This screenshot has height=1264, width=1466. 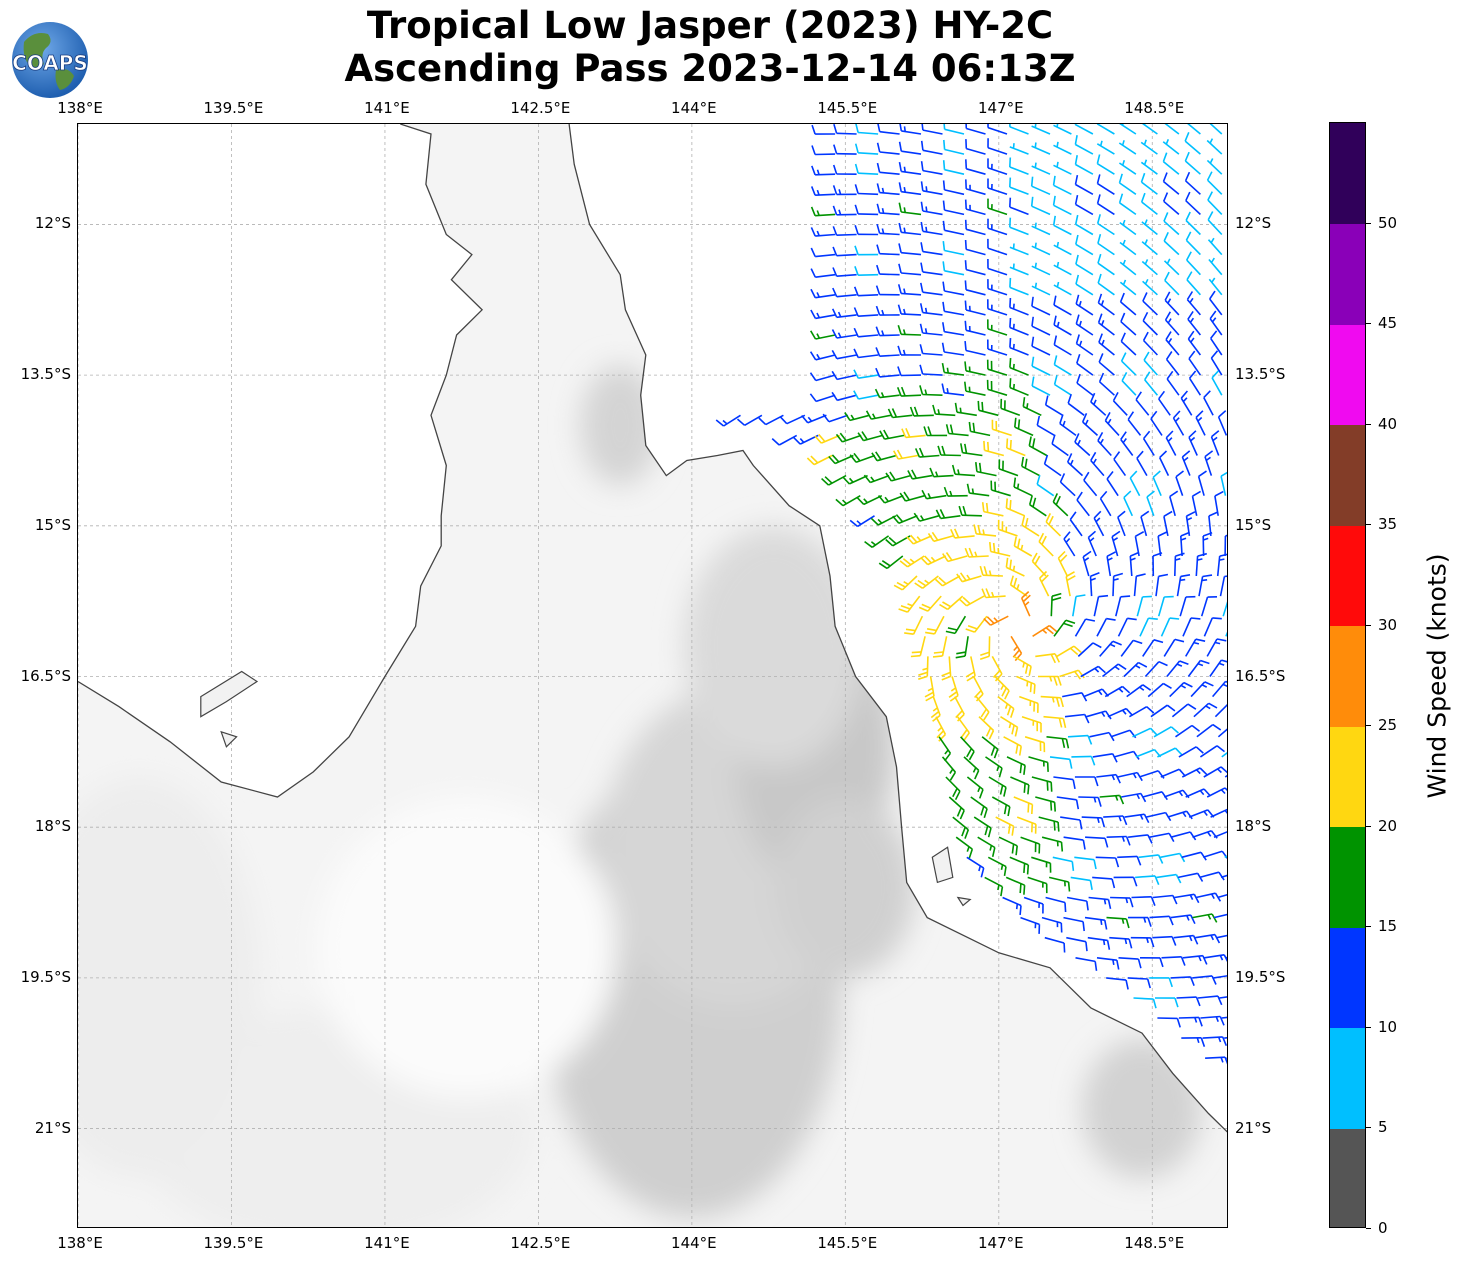 I want to click on coastline-segment, so click(x=281, y=461).